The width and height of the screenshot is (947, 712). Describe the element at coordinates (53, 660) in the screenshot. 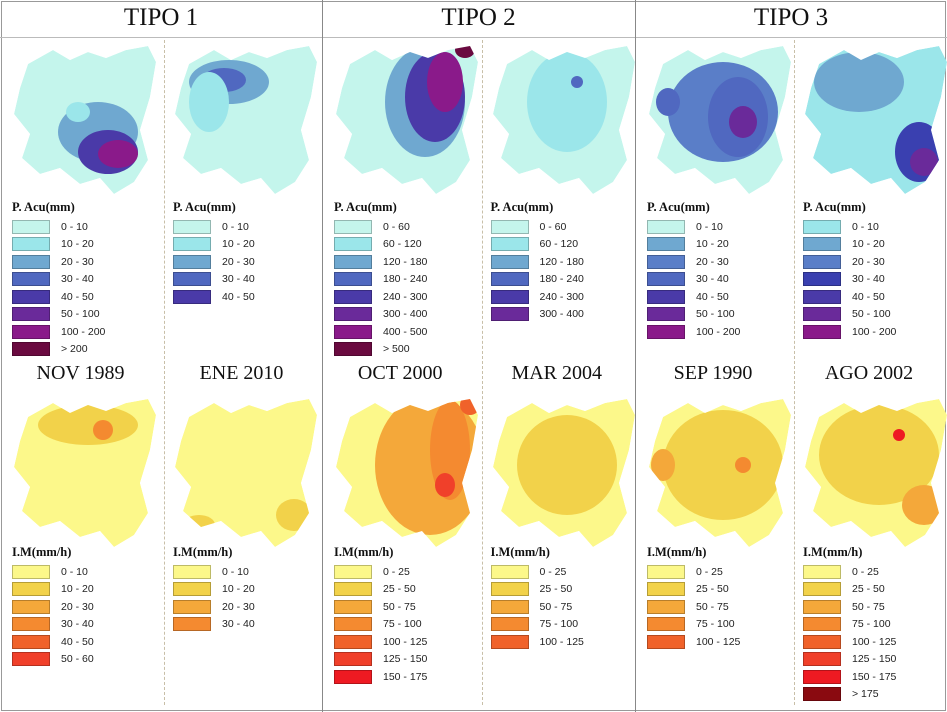

I see `legend-item: 50 - 60` at that location.